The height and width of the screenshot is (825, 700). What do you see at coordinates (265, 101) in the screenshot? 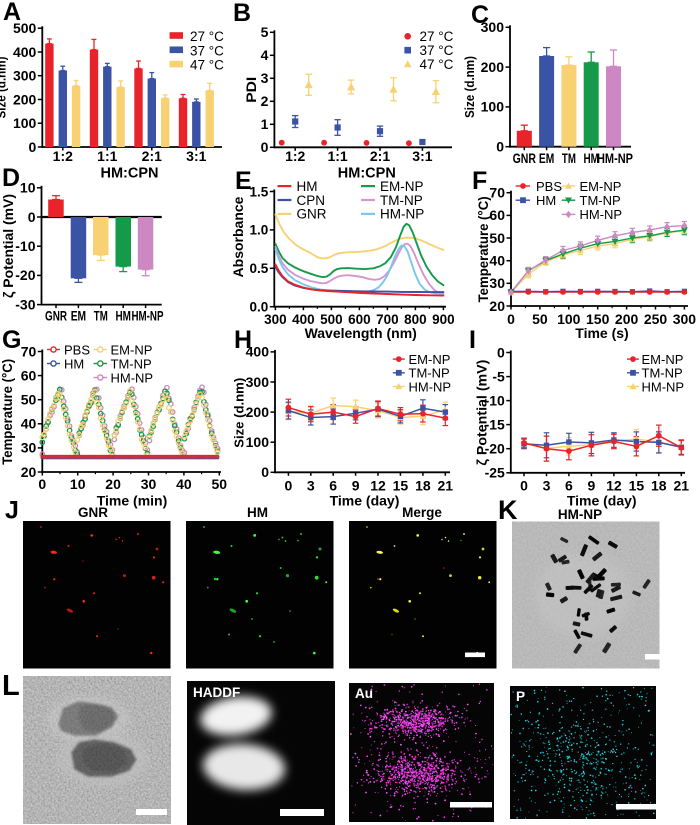
I see `svg-text: 2` at bounding box center [265, 101].